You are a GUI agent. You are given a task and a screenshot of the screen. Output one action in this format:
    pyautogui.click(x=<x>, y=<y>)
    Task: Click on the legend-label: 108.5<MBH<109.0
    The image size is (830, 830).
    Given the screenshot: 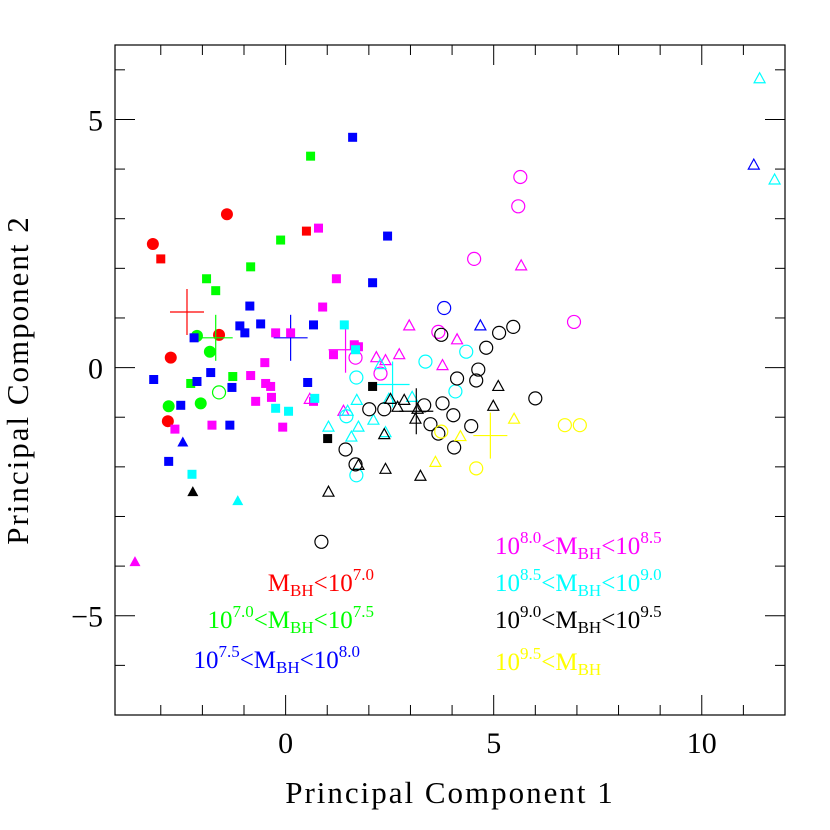 What is the action you would take?
    pyautogui.click(x=578, y=582)
    